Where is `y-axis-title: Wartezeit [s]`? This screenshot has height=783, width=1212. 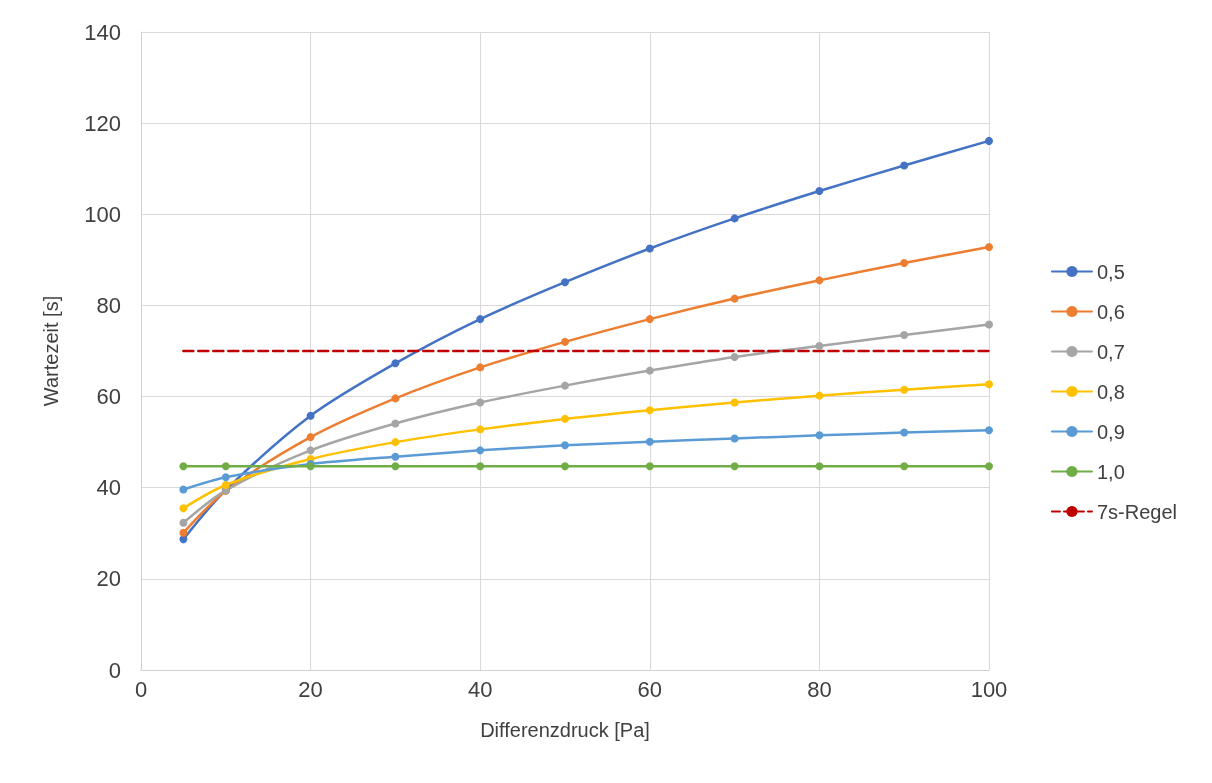
y-axis-title: Wartezeit [s] is located at coordinates (51, 351).